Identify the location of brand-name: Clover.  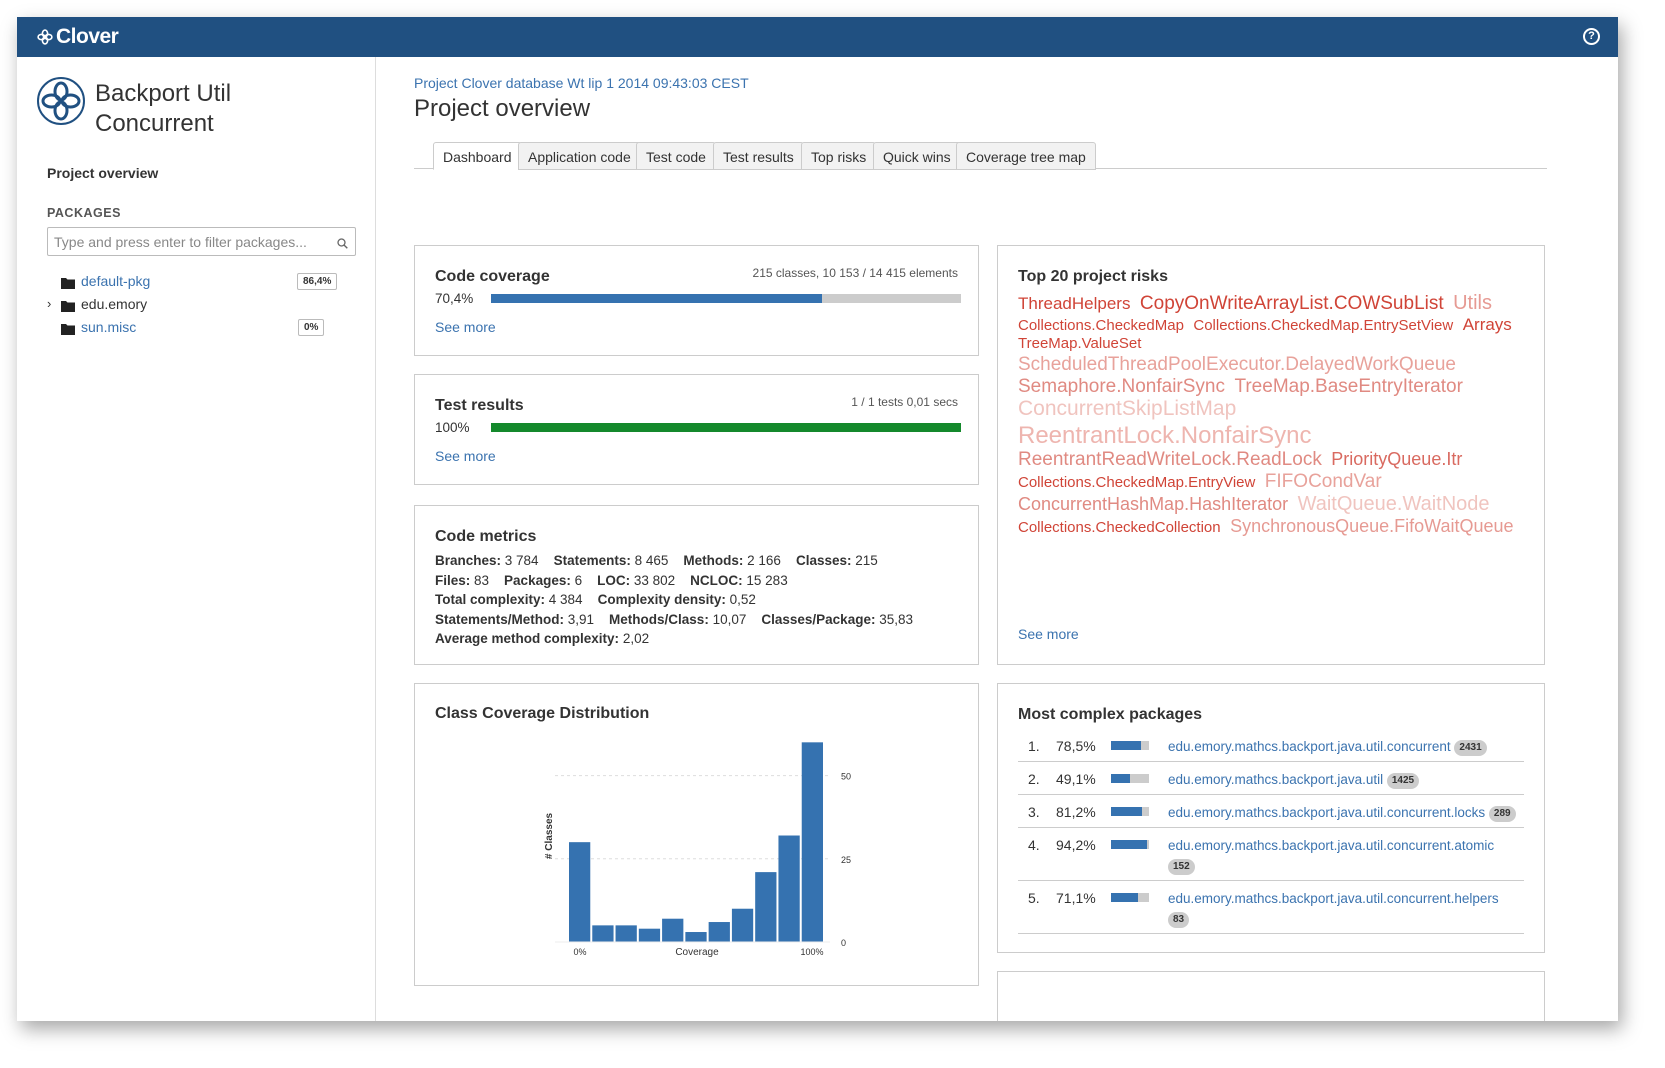
(87, 36).